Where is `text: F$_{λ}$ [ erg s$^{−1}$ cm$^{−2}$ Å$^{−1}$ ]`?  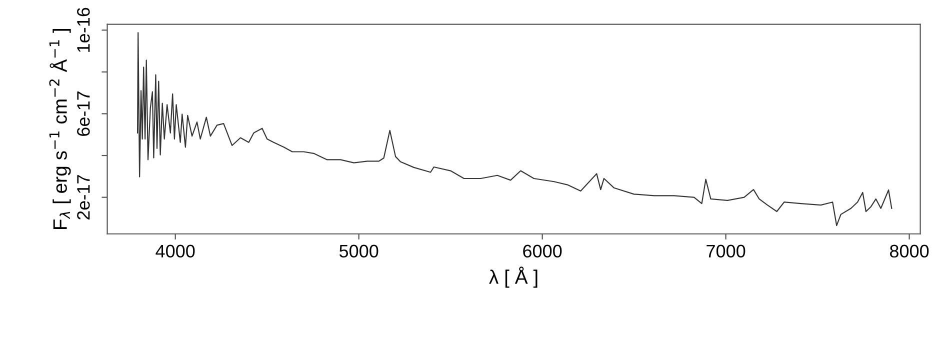
text: F$_{λ}$ [ erg s$^{−1}$ cm$^{−2}$ Å$^{−1}$ ] is located at coordinates (60, 129).